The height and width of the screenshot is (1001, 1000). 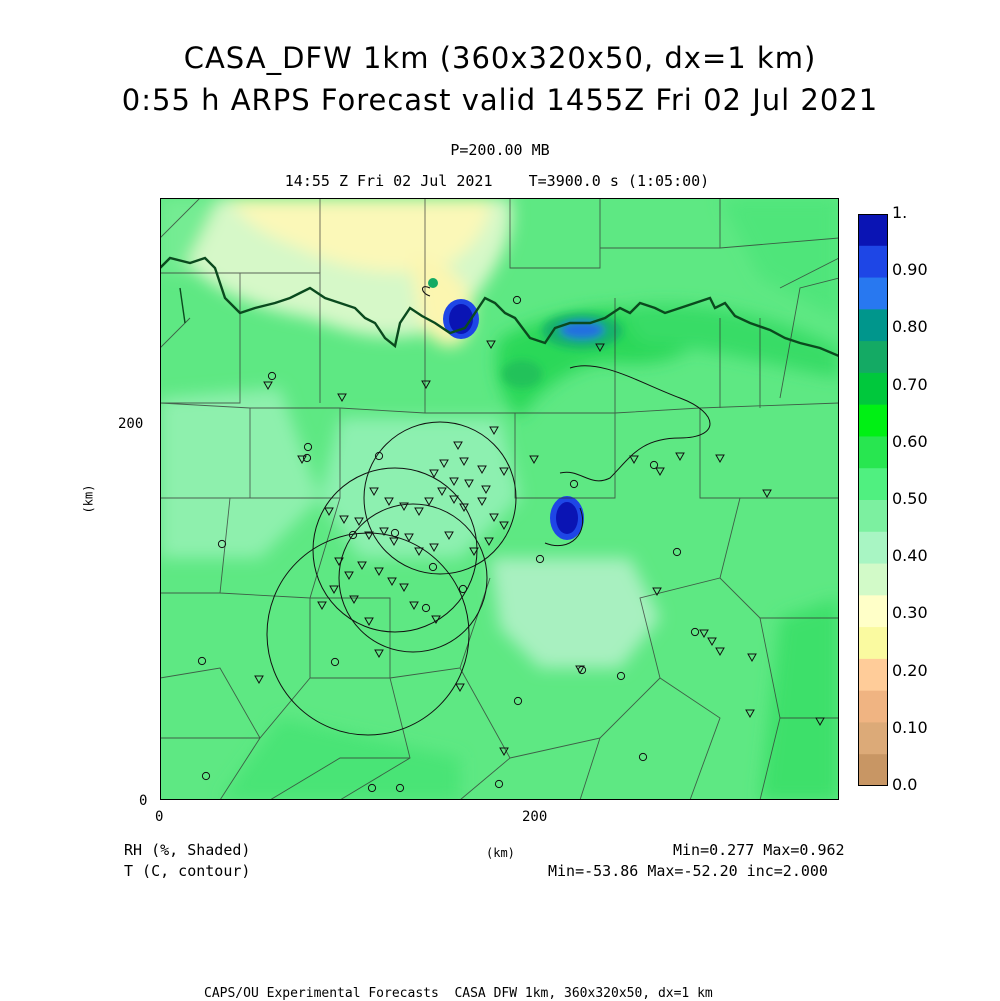 What do you see at coordinates (910, 498) in the screenshot?
I see `colorbar-label: 0.50` at bounding box center [910, 498].